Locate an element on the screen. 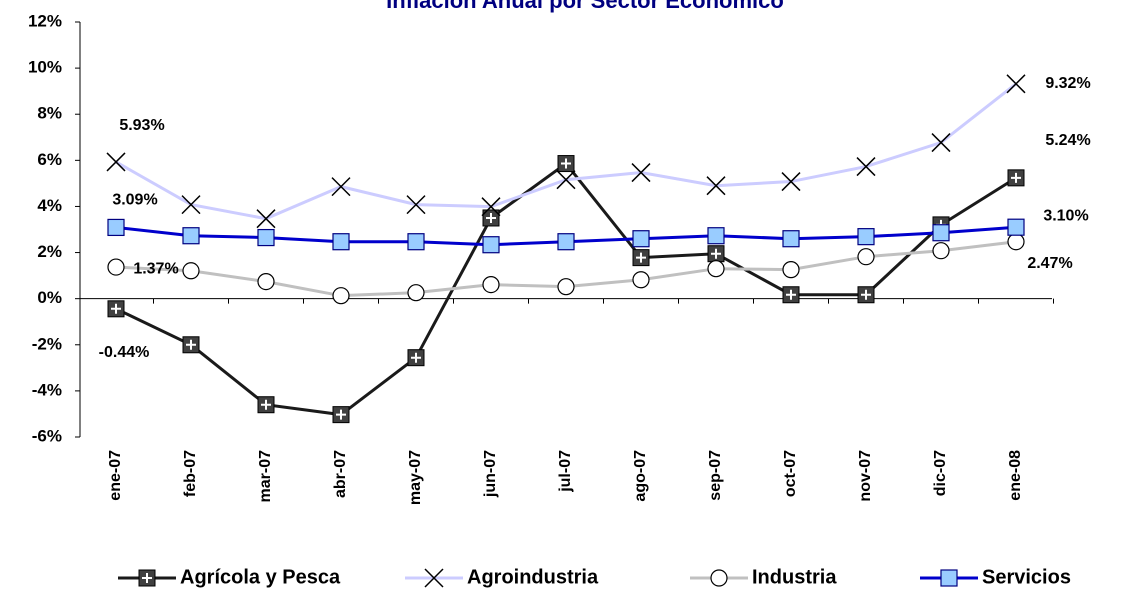 This screenshot has height=592, width=1145. x-tick-label: ene-08 is located at coordinates (1015, 475).